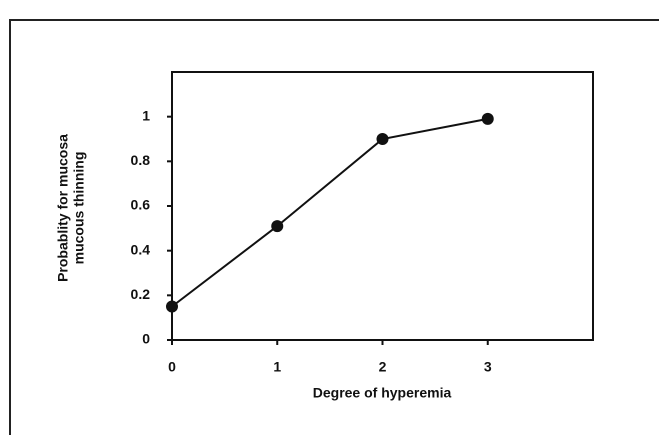  Describe the element at coordinates (172, 367) in the screenshot. I see `x-tick-label: 0` at that location.